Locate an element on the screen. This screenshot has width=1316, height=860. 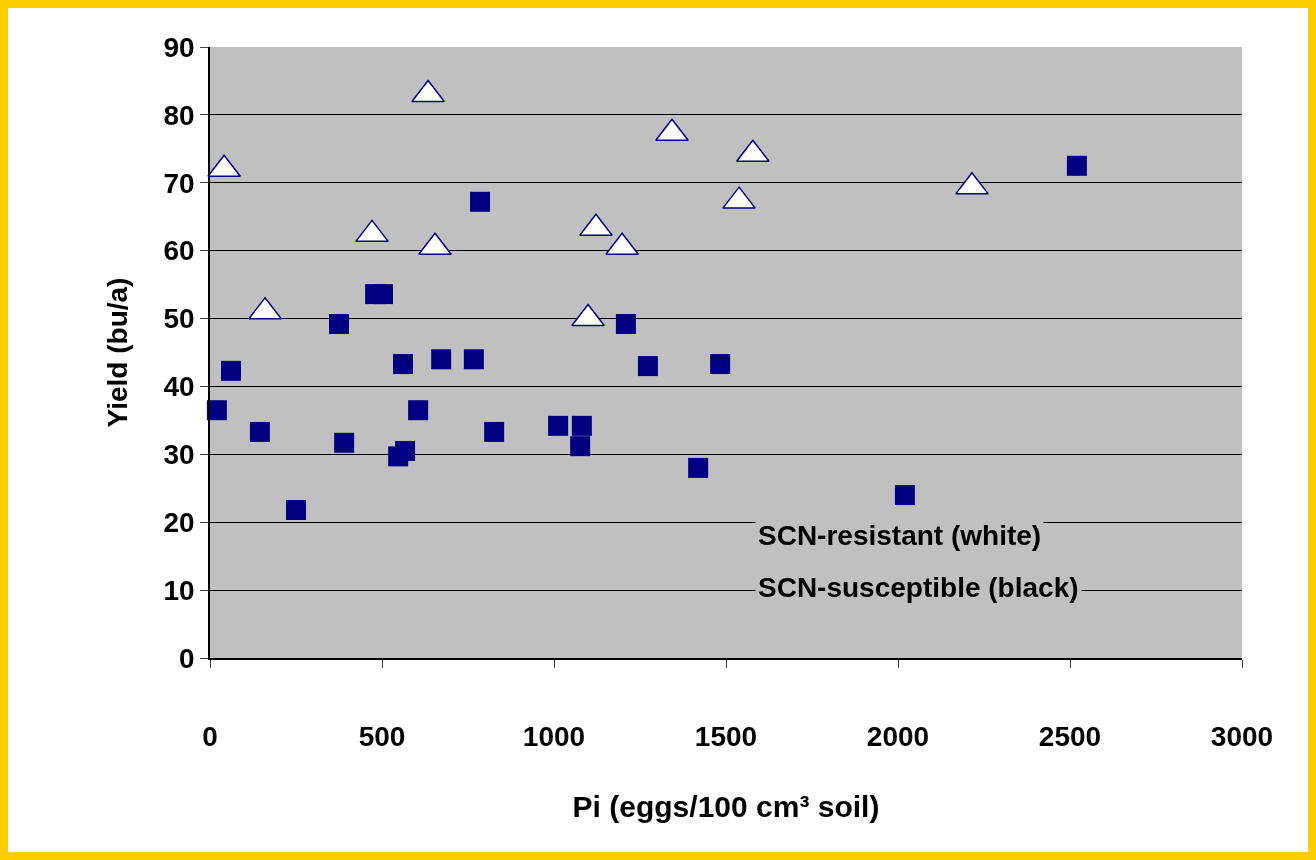
x-tick-label: 500 is located at coordinates (382, 737).